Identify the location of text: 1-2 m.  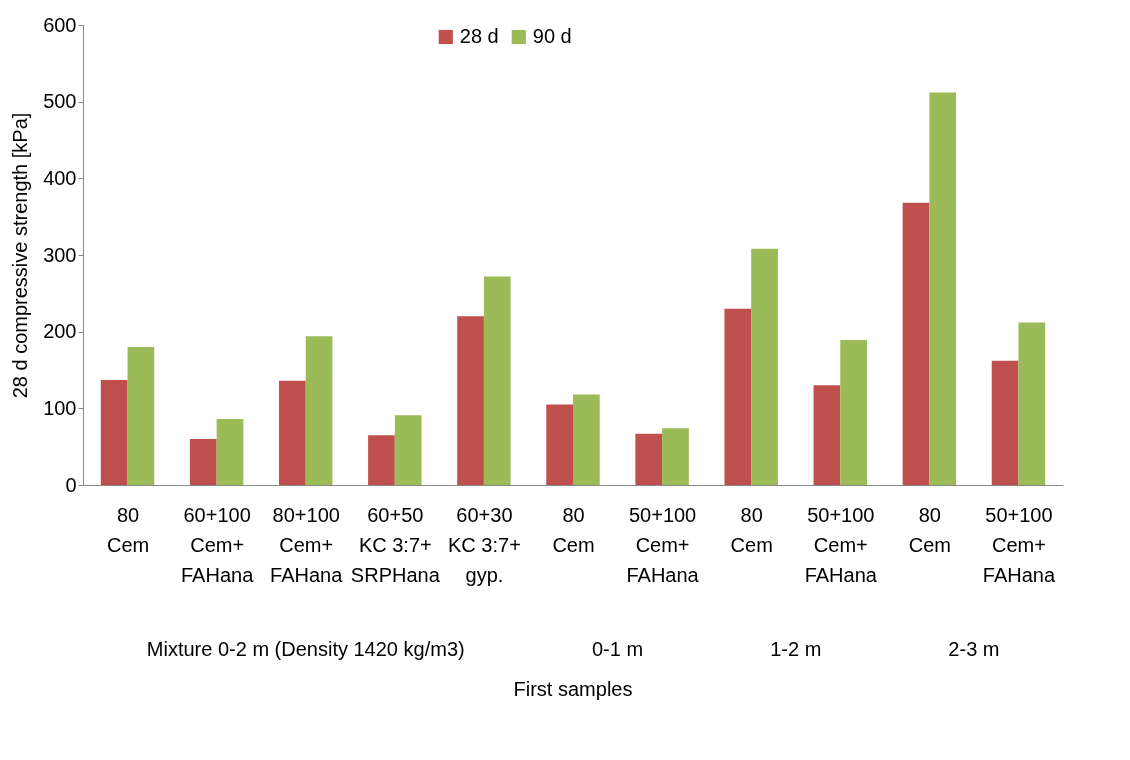
(796, 649).